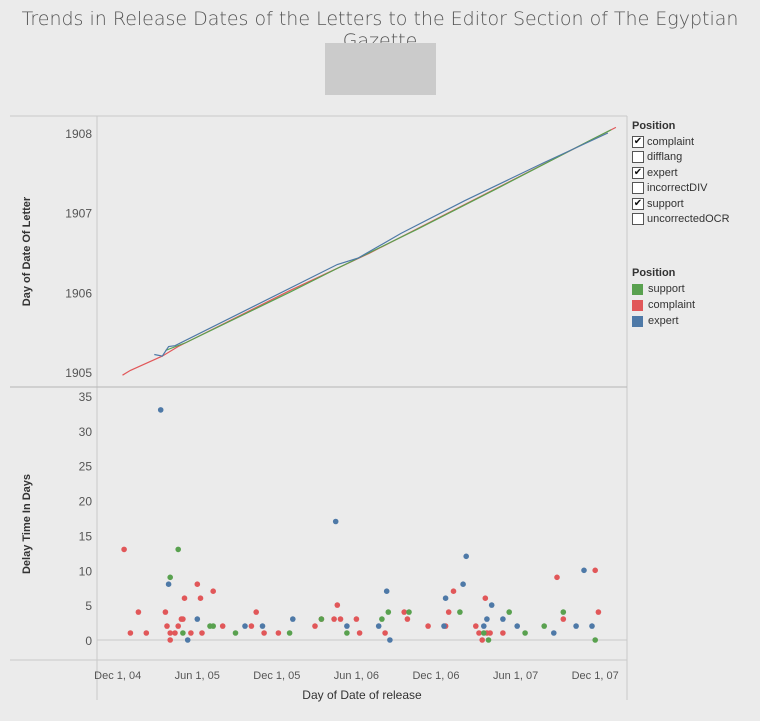  What do you see at coordinates (197, 676) in the screenshot?
I see `x-tick-label: Jun 1, 05` at bounding box center [197, 676].